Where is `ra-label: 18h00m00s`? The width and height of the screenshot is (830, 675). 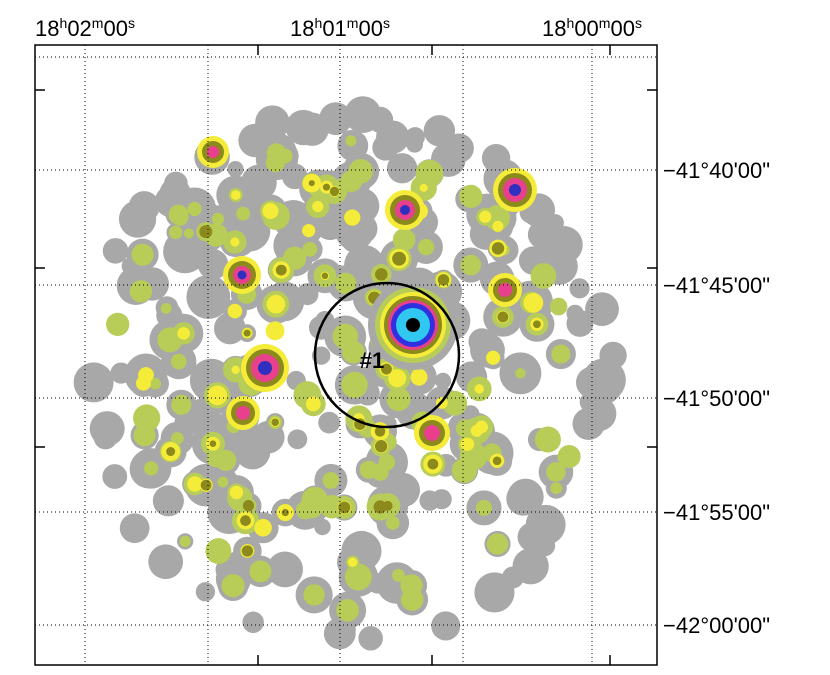 ra-label: 18h00m00s is located at coordinates (592, 28).